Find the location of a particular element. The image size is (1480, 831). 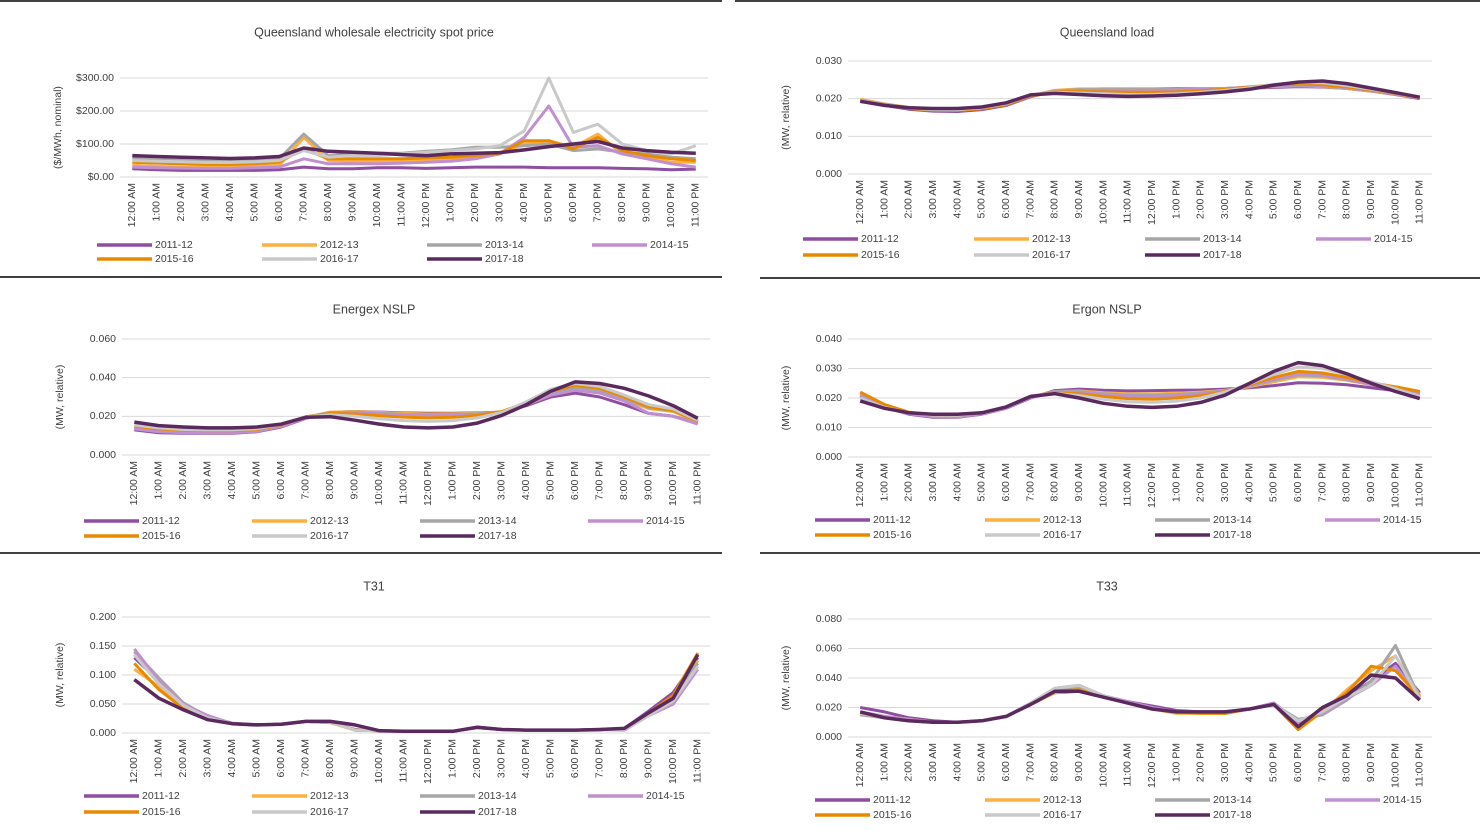

y-tick-label: 0.030 is located at coordinates (829, 368).